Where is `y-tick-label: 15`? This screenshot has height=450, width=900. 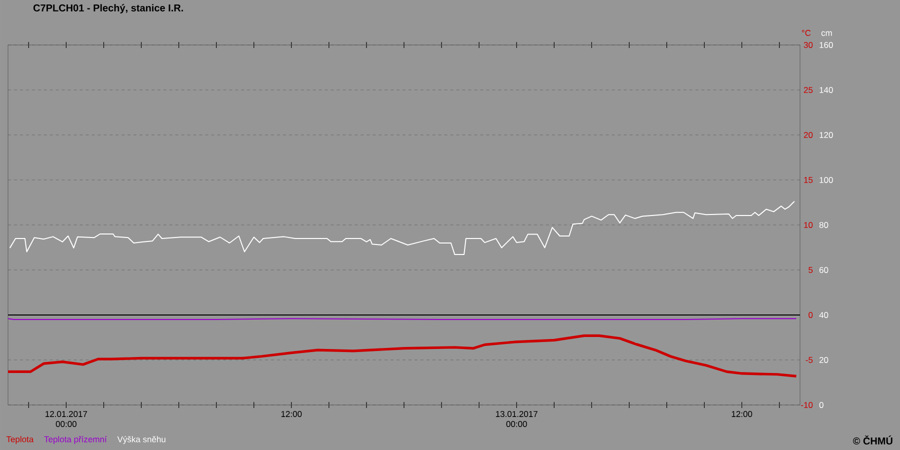
y-tick-label: 15 is located at coordinates (808, 180).